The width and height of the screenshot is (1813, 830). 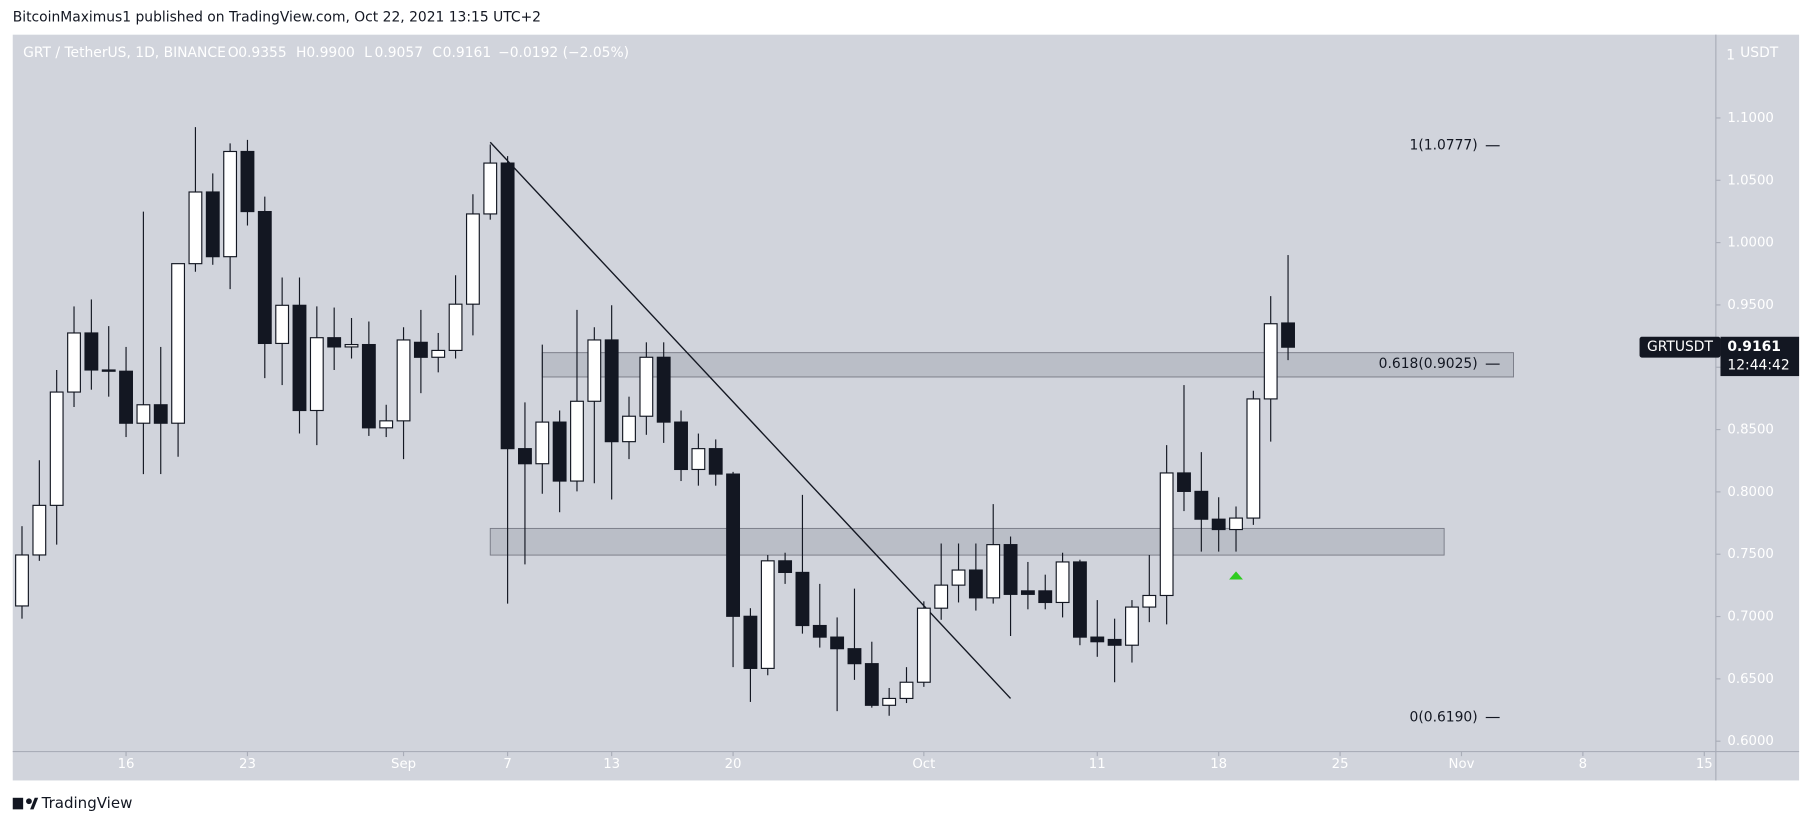 What do you see at coordinates (1750, 741) in the screenshot?
I see `y-tick-label: 0.6000` at bounding box center [1750, 741].